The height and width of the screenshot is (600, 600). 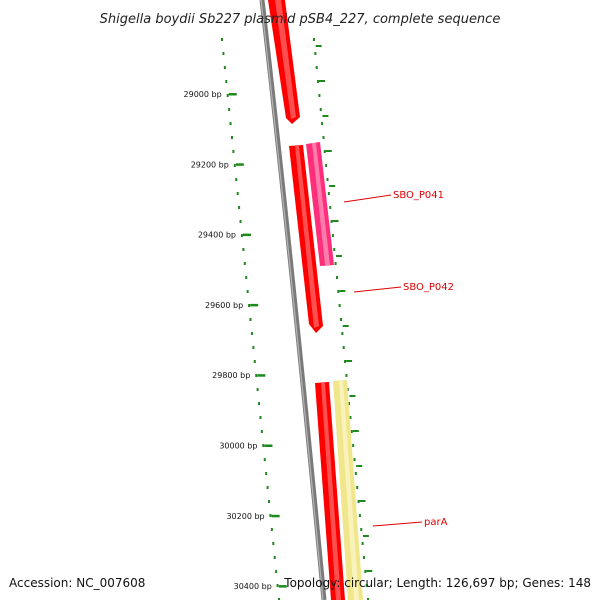 What do you see at coordinates (330, 491) in the screenshot?
I see `gene-arrow-lower` at bounding box center [330, 491].